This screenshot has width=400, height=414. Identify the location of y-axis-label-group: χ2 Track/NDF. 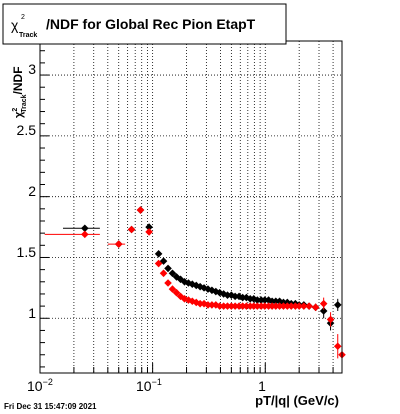
(19, 92).